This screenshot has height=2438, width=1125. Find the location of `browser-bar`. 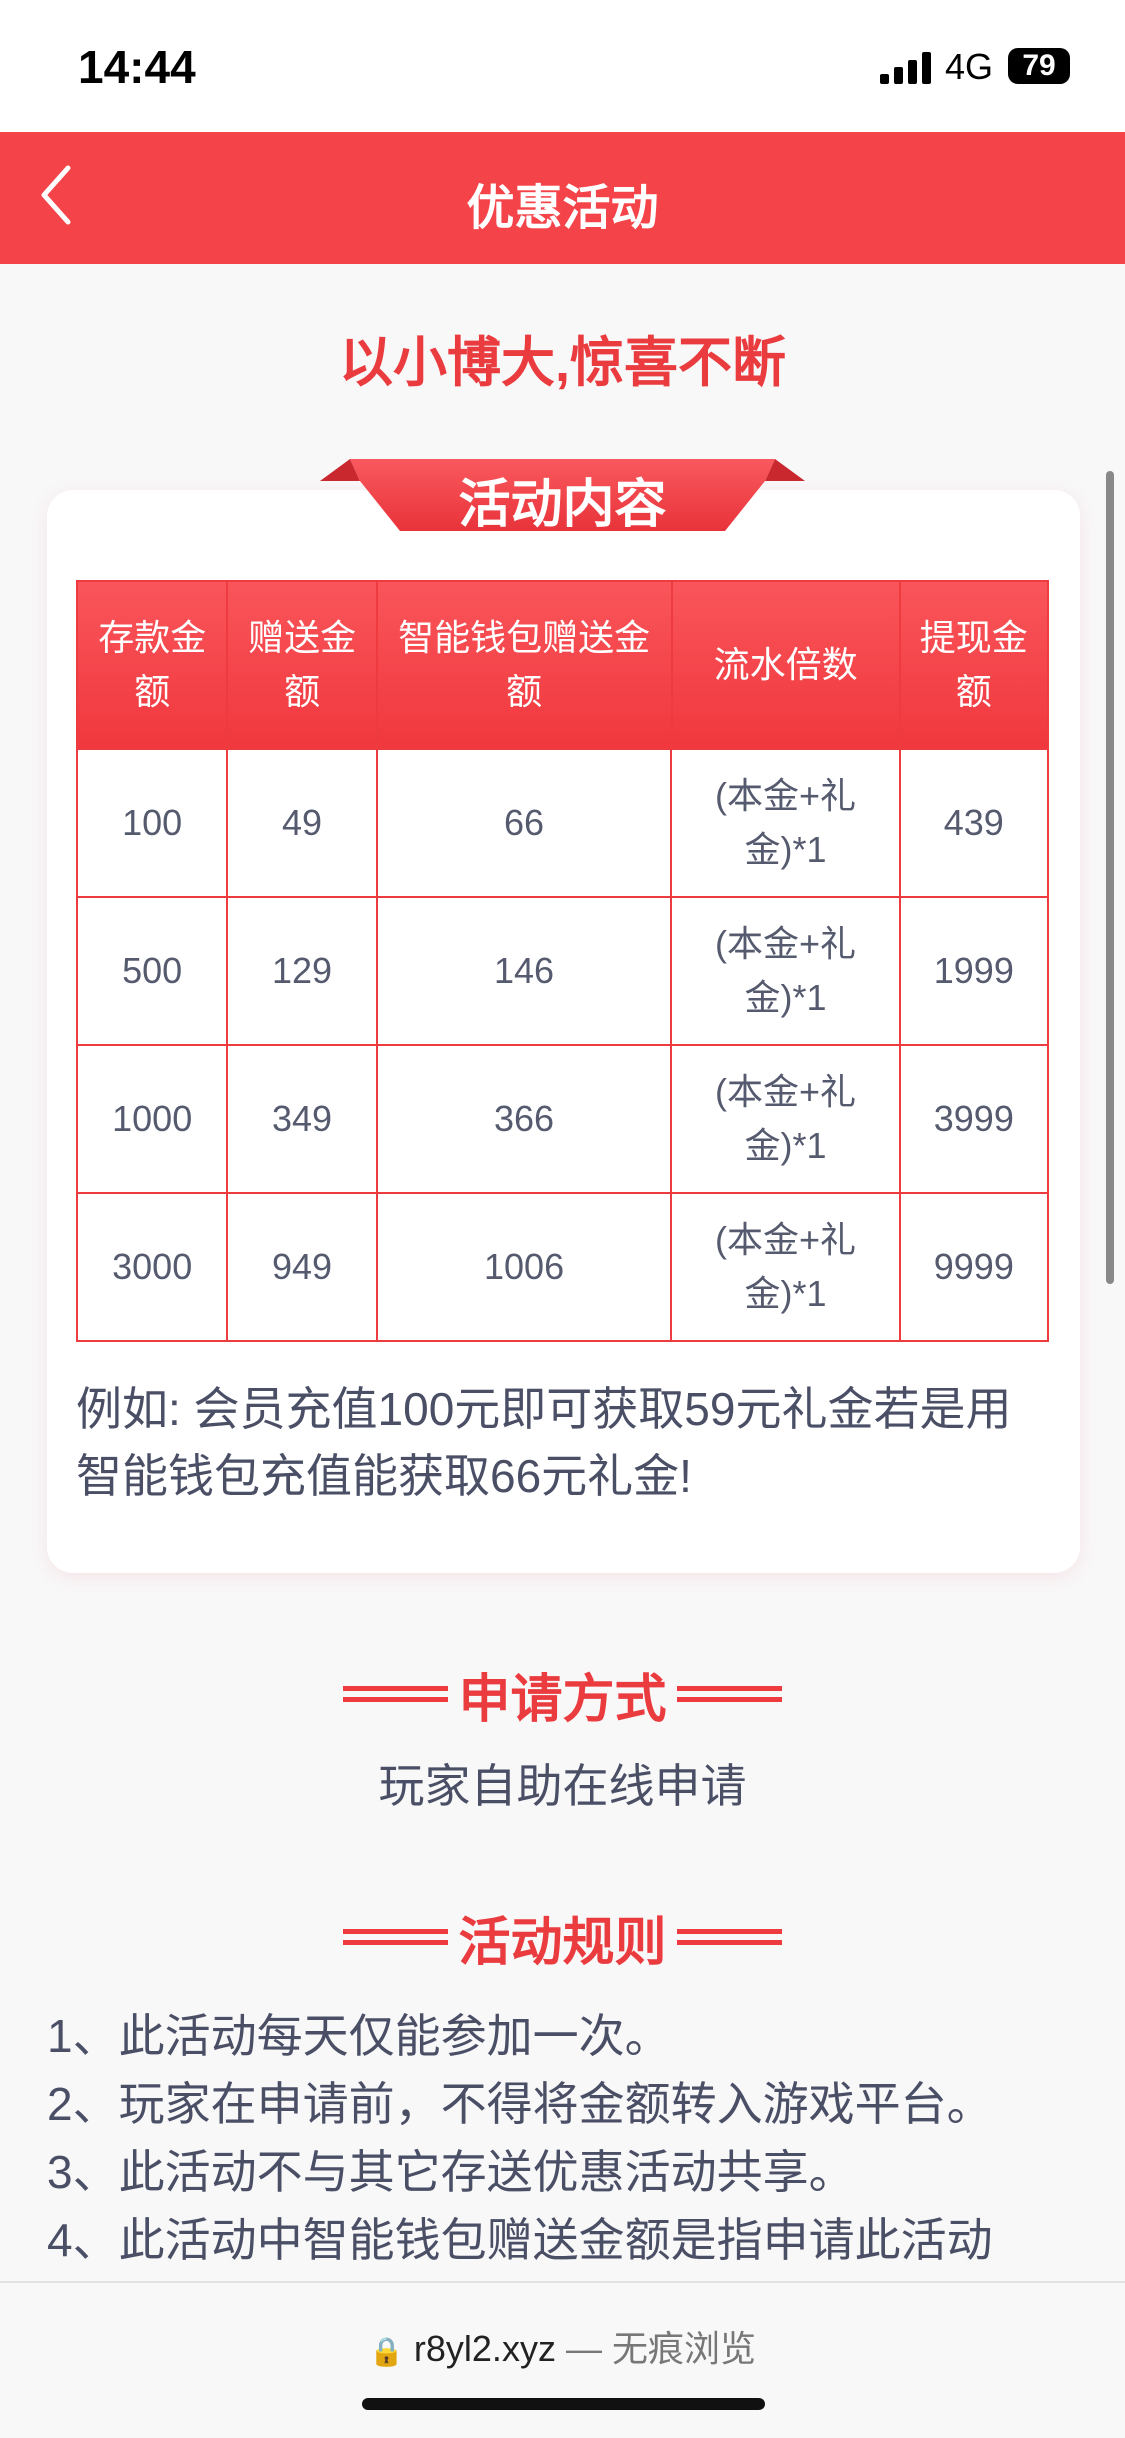

browser-bar is located at coordinates (562, 2359).